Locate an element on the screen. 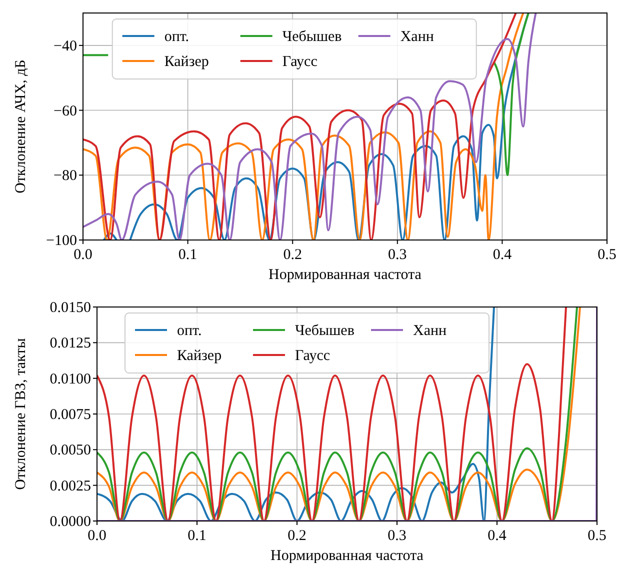 This screenshot has width=626, height=567. y-tick-label: 0.0050 is located at coordinates (70, 450).